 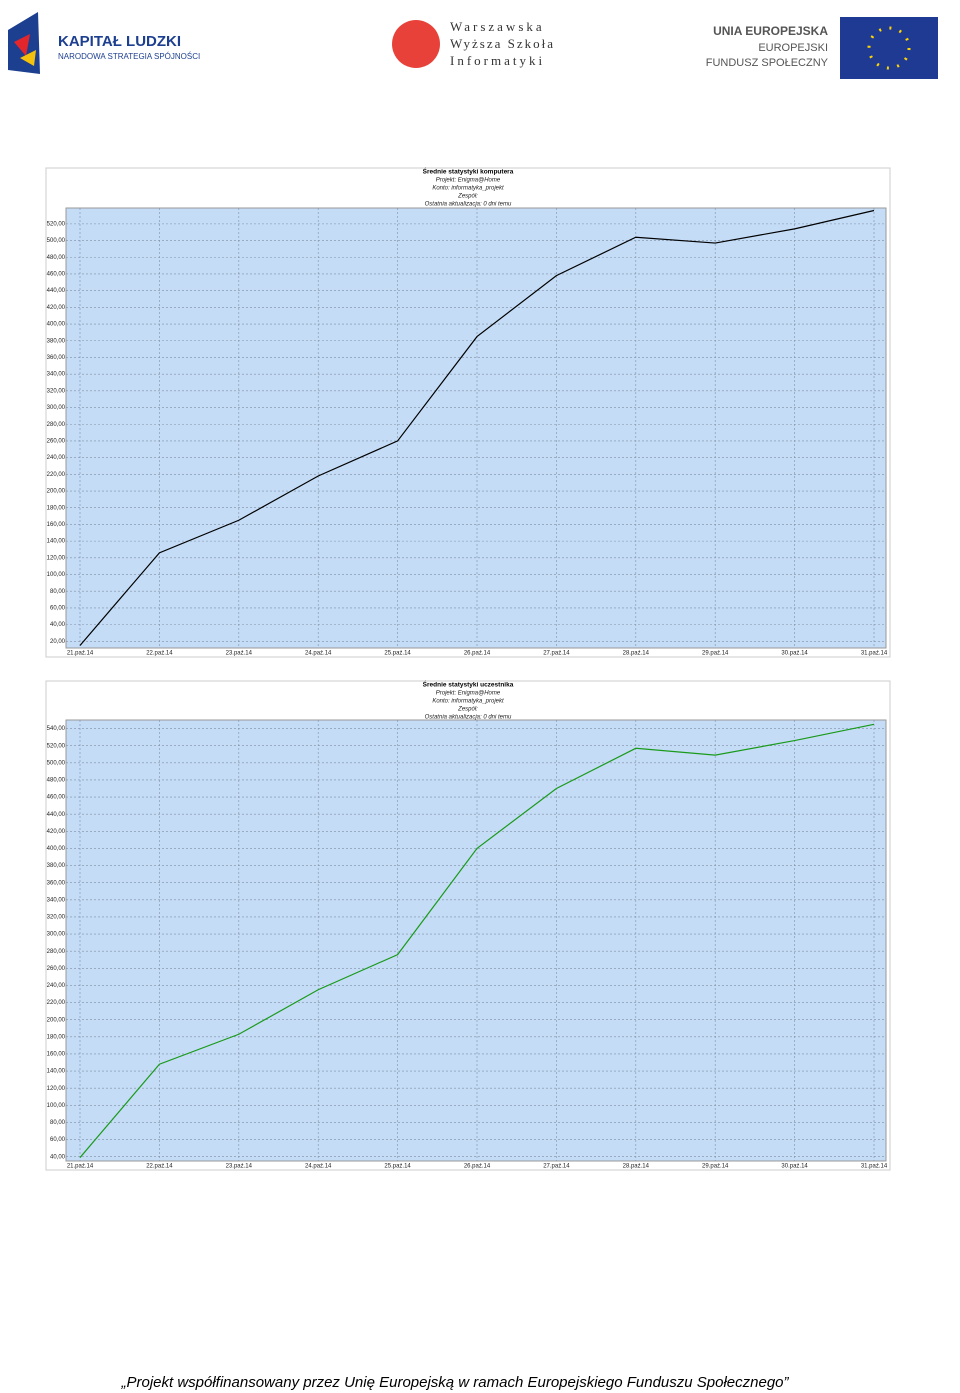 I want to click on logo-line: UNIA EUROPEJSKA, so click(x=770, y=31).